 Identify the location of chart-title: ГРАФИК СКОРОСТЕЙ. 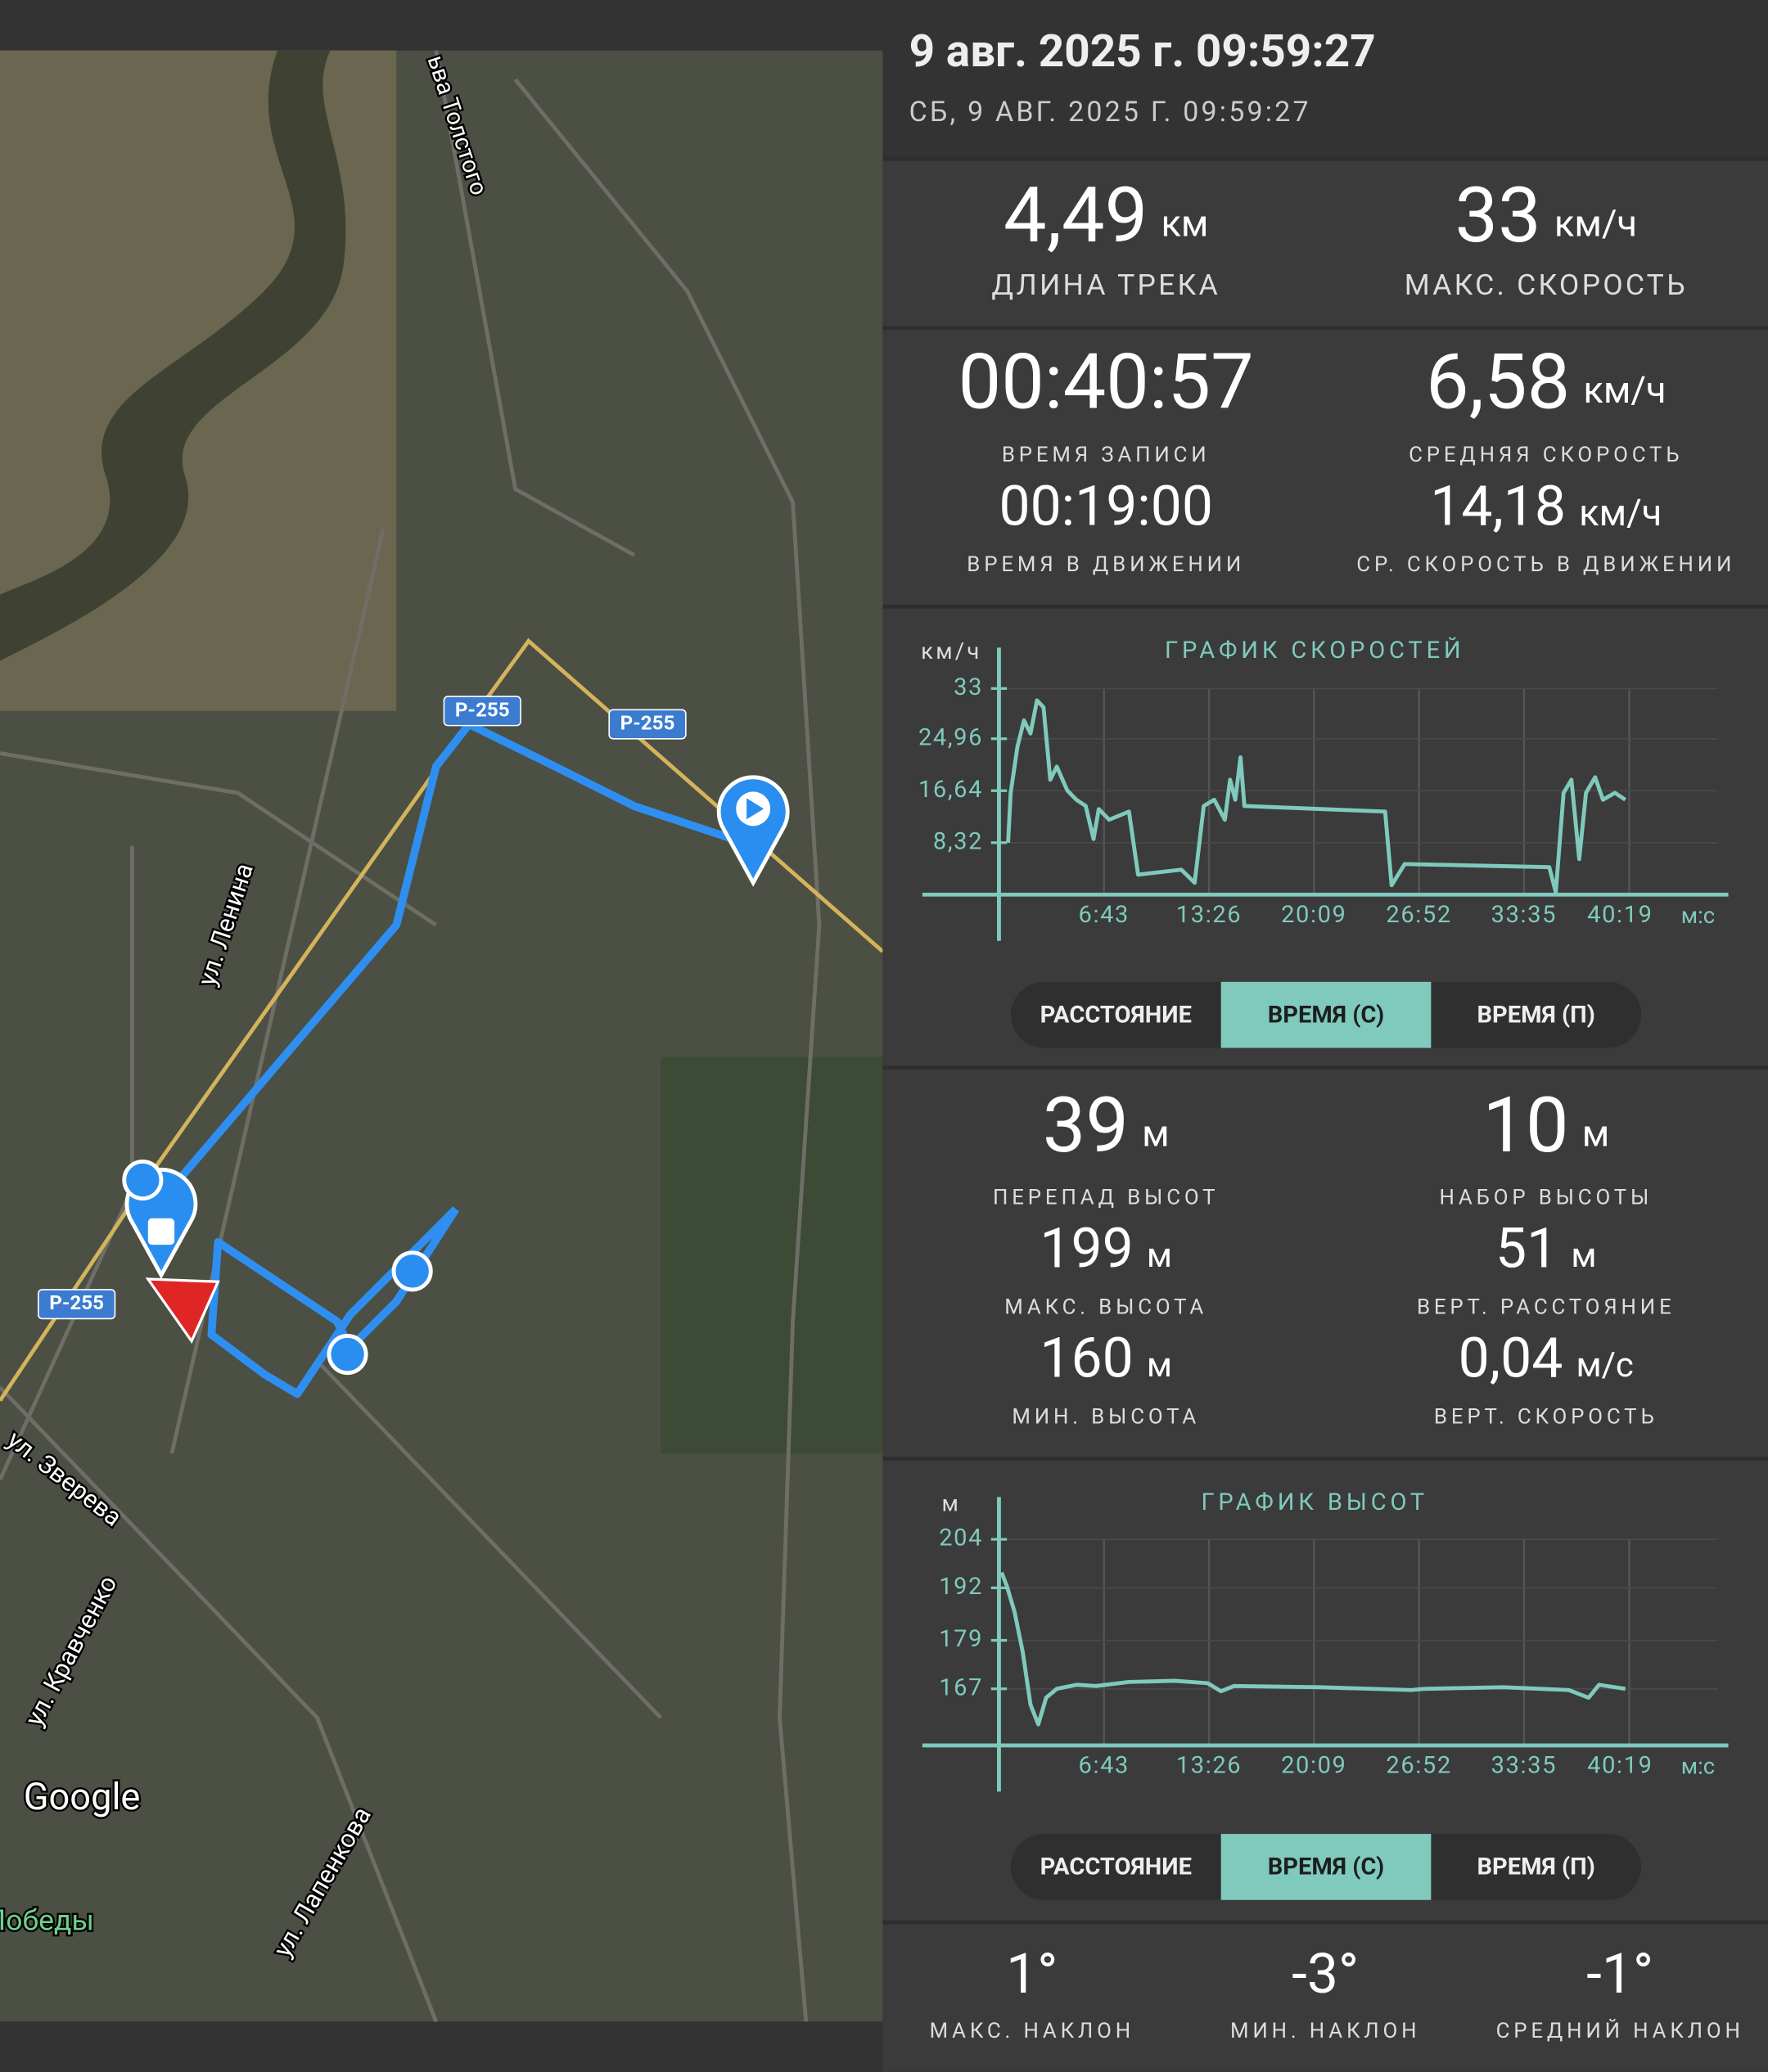
(1315, 650).